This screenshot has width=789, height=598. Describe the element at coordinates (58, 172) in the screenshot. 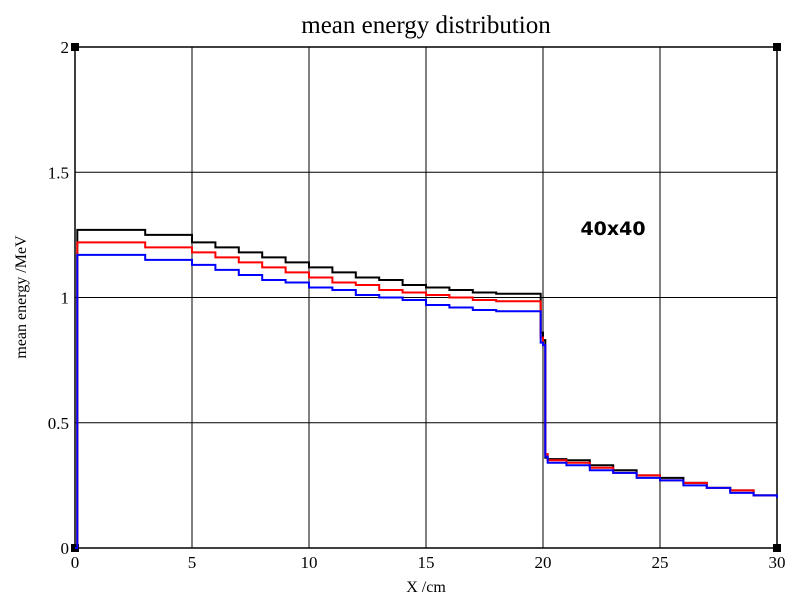

I see `y-tick-label-3: 1.5` at that location.